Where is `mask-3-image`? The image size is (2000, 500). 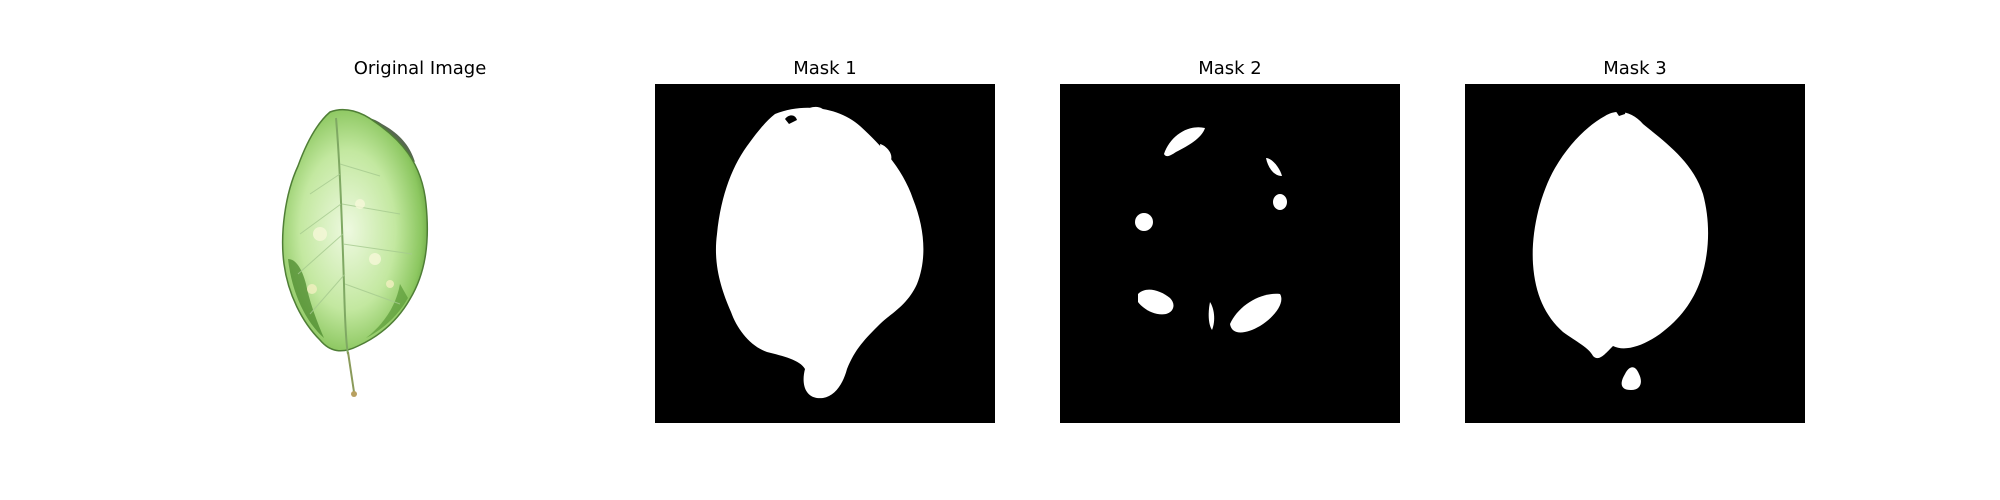
mask-3-image is located at coordinates (1635, 253).